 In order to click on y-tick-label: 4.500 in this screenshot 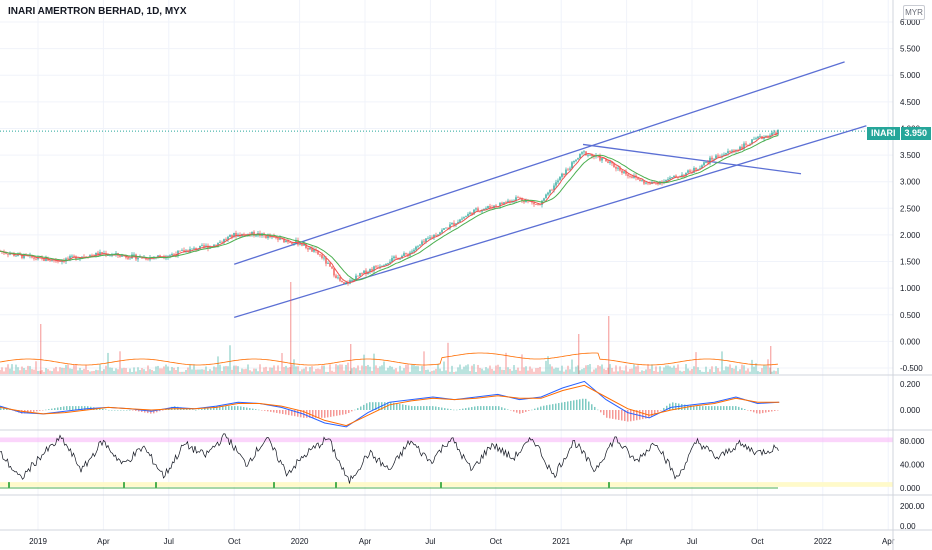, I will do `click(910, 102)`.